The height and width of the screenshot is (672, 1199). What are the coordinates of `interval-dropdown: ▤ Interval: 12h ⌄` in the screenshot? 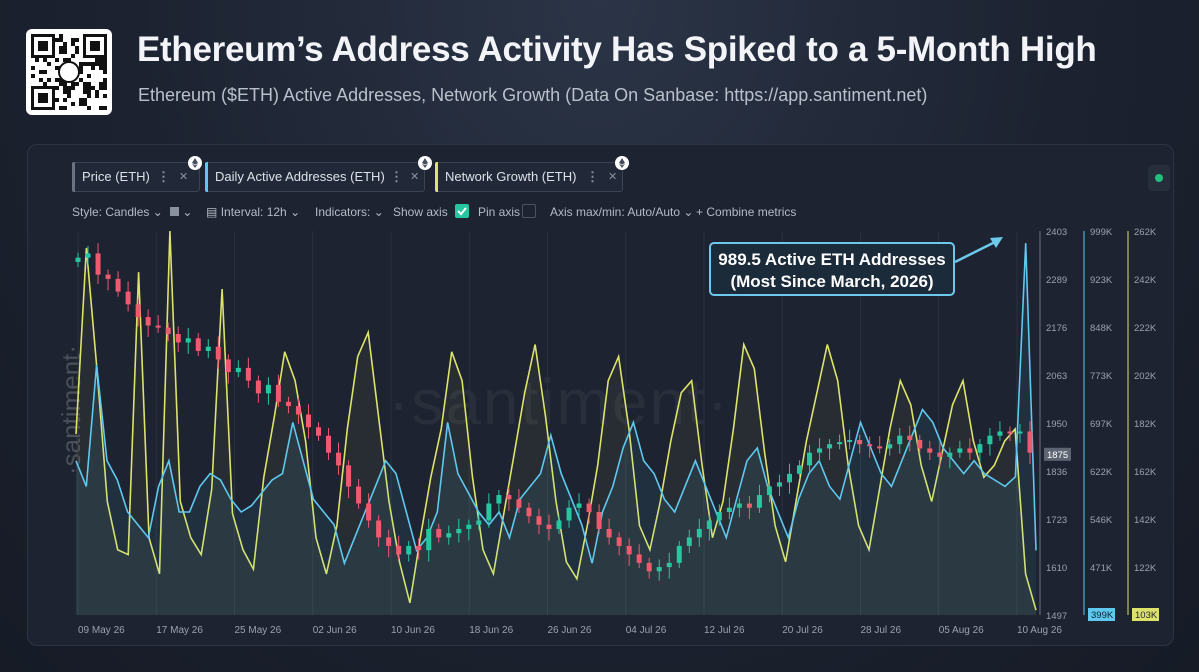 It's located at (253, 212).